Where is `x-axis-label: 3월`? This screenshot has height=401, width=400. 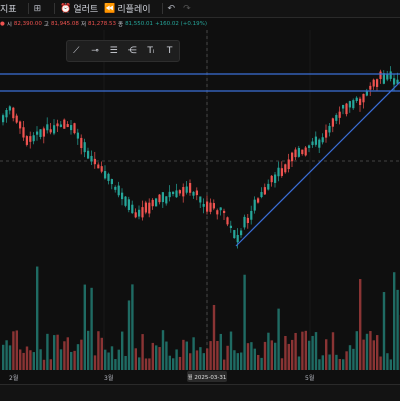
x-axis-label: 3월 is located at coordinates (108, 377).